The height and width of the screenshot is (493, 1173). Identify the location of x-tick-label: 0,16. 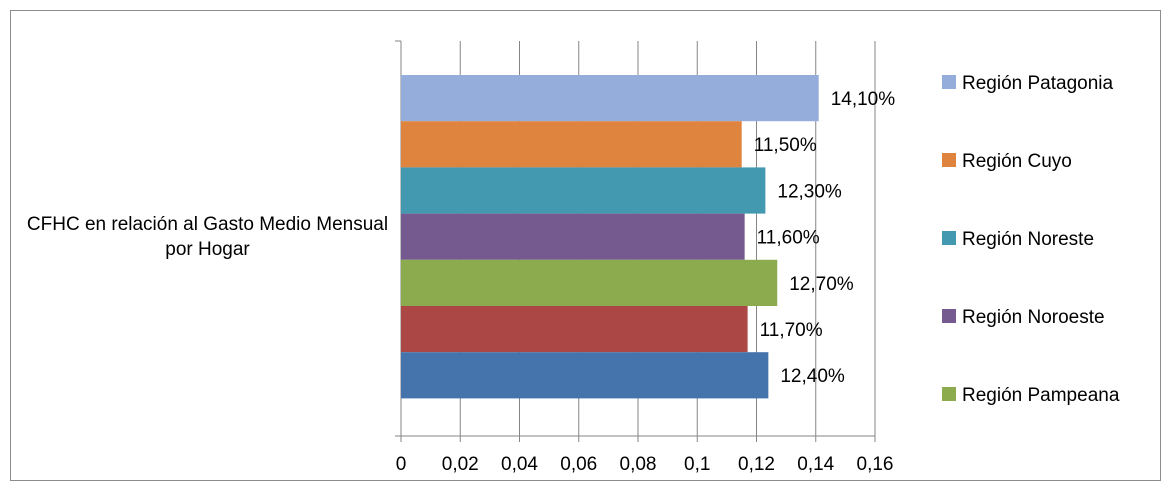
(875, 464).